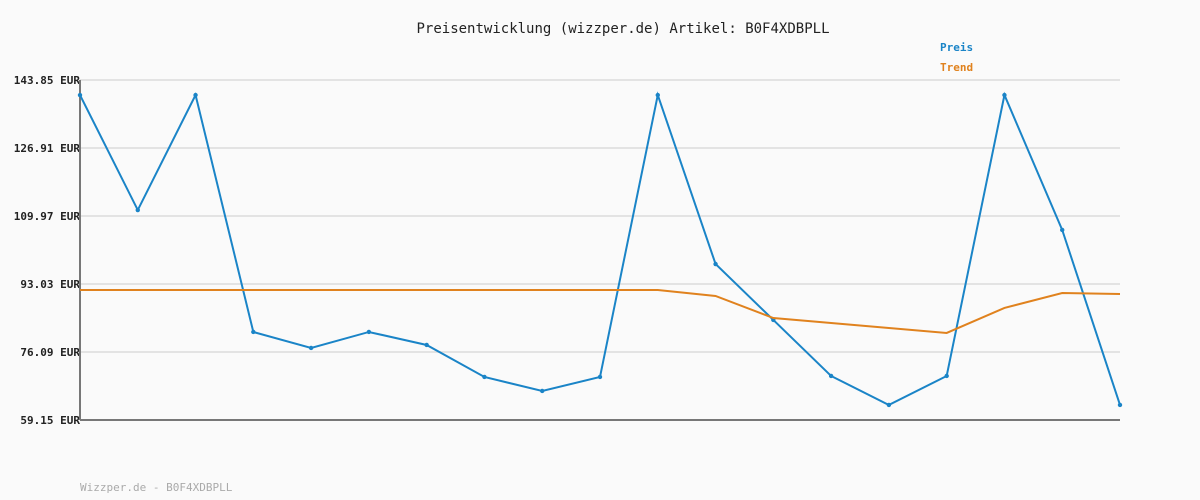 This screenshot has height=500, width=1200. I want to click on y-tick-label: 59.15 EUR, so click(50, 420).